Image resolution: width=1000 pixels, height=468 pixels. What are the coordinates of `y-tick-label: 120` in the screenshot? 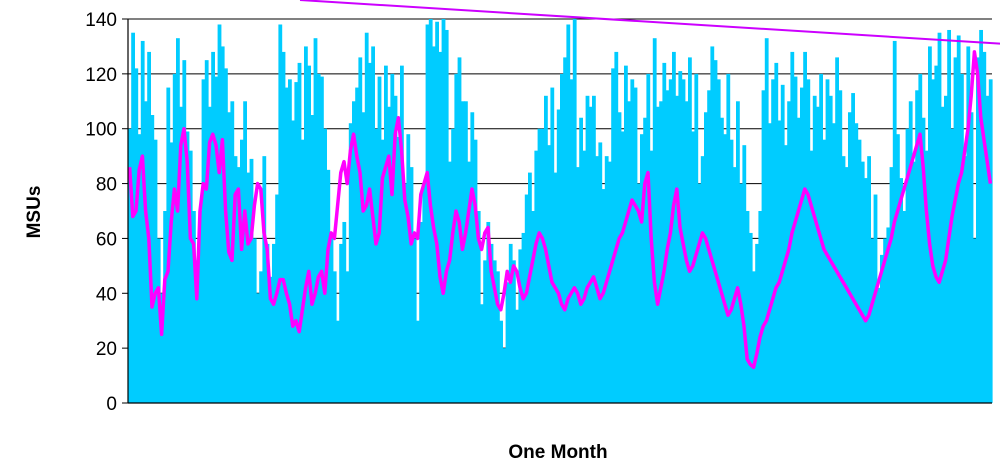 It's located at (101, 75).